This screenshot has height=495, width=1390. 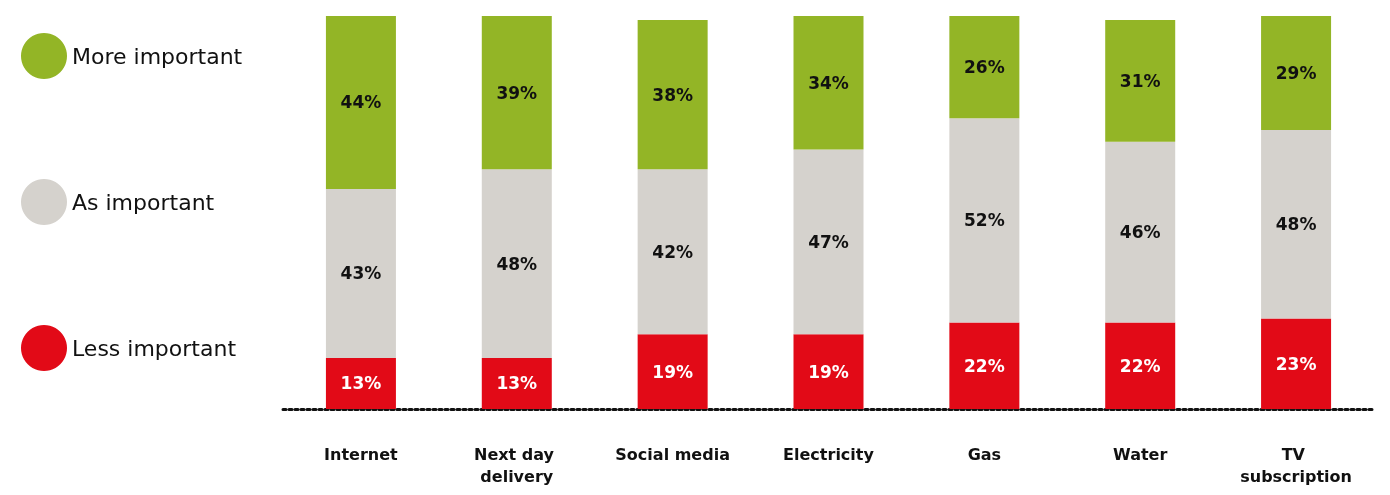 What do you see at coordinates (1140, 454) in the screenshot?
I see `x-tick-label: Water` at bounding box center [1140, 454].